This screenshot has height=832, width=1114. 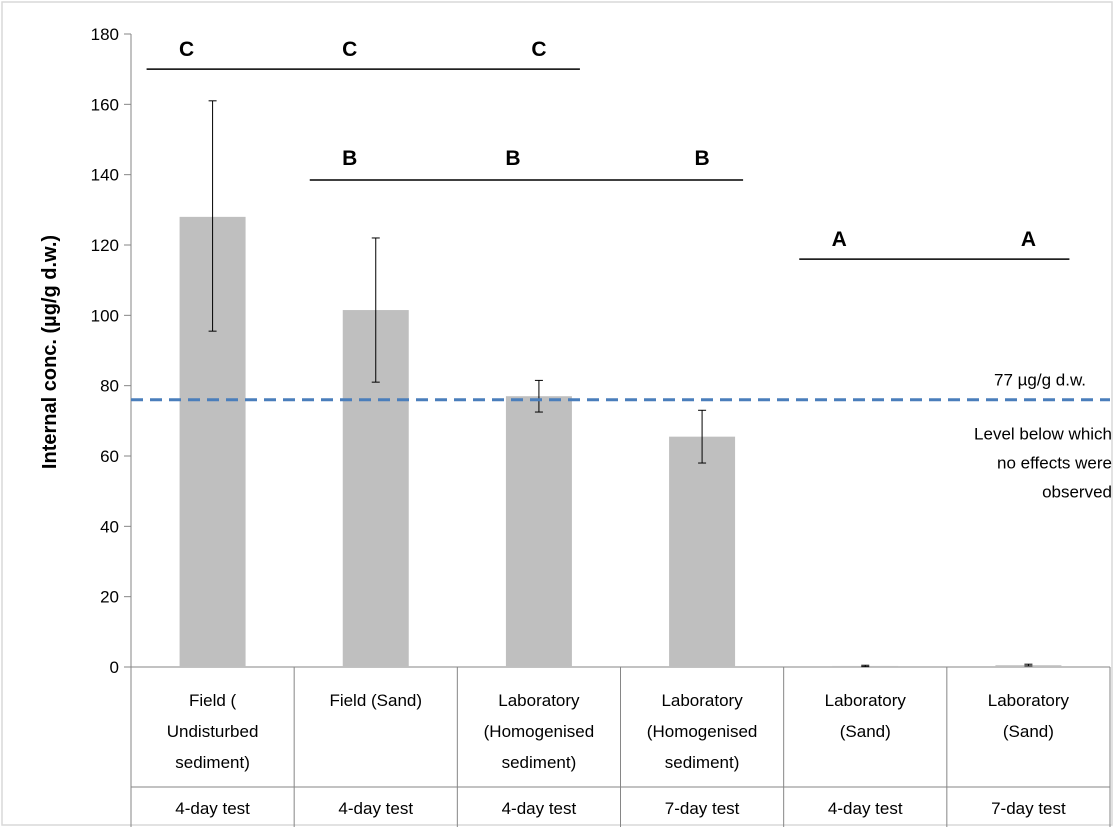 What do you see at coordinates (105, 175) in the screenshot?
I see `y-tick-label: 140` at bounding box center [105, 175].